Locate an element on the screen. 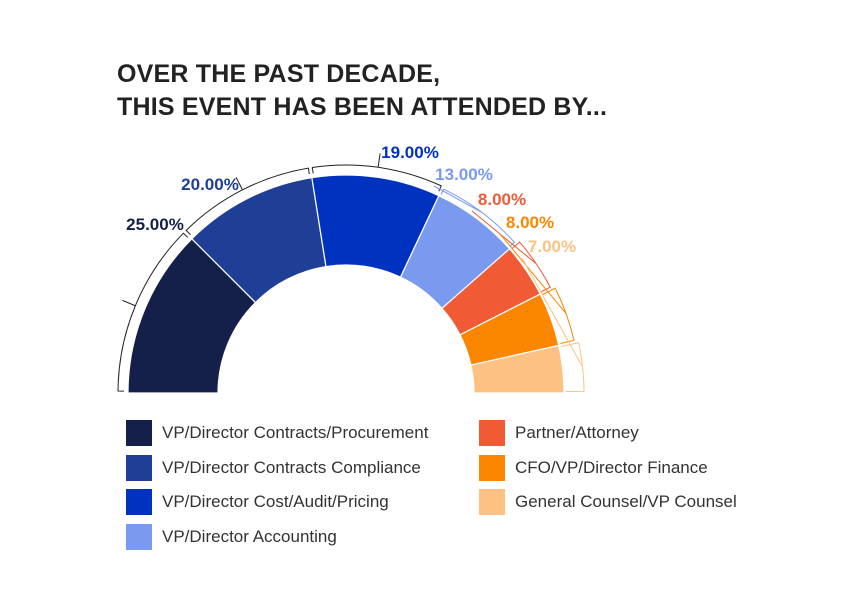  legend-label: VP/Director Accounting is located at coordinates (249, 536).